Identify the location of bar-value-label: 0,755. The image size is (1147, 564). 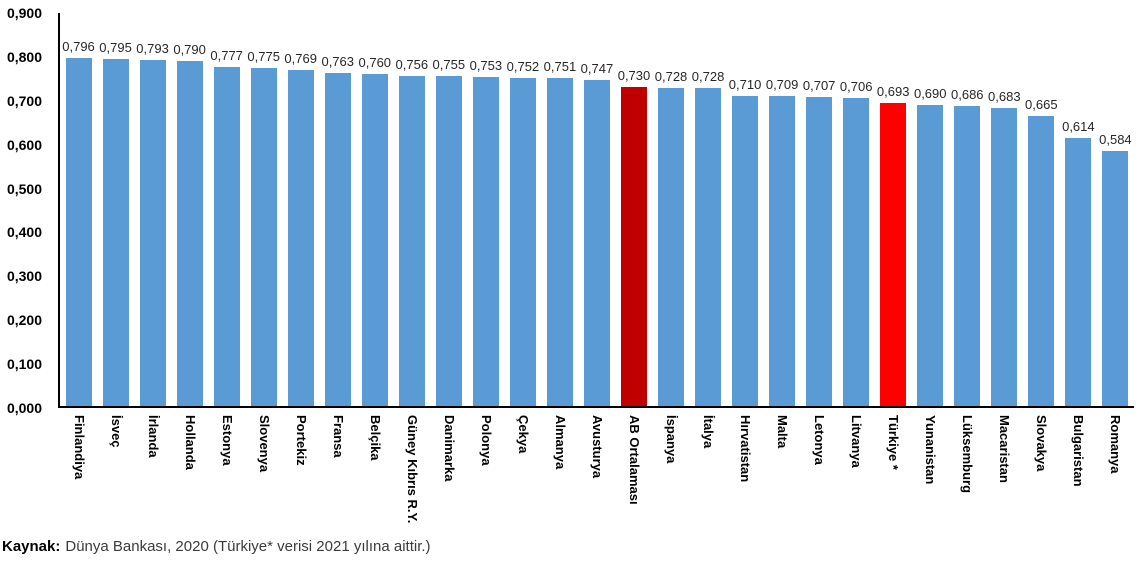
(449, 65).